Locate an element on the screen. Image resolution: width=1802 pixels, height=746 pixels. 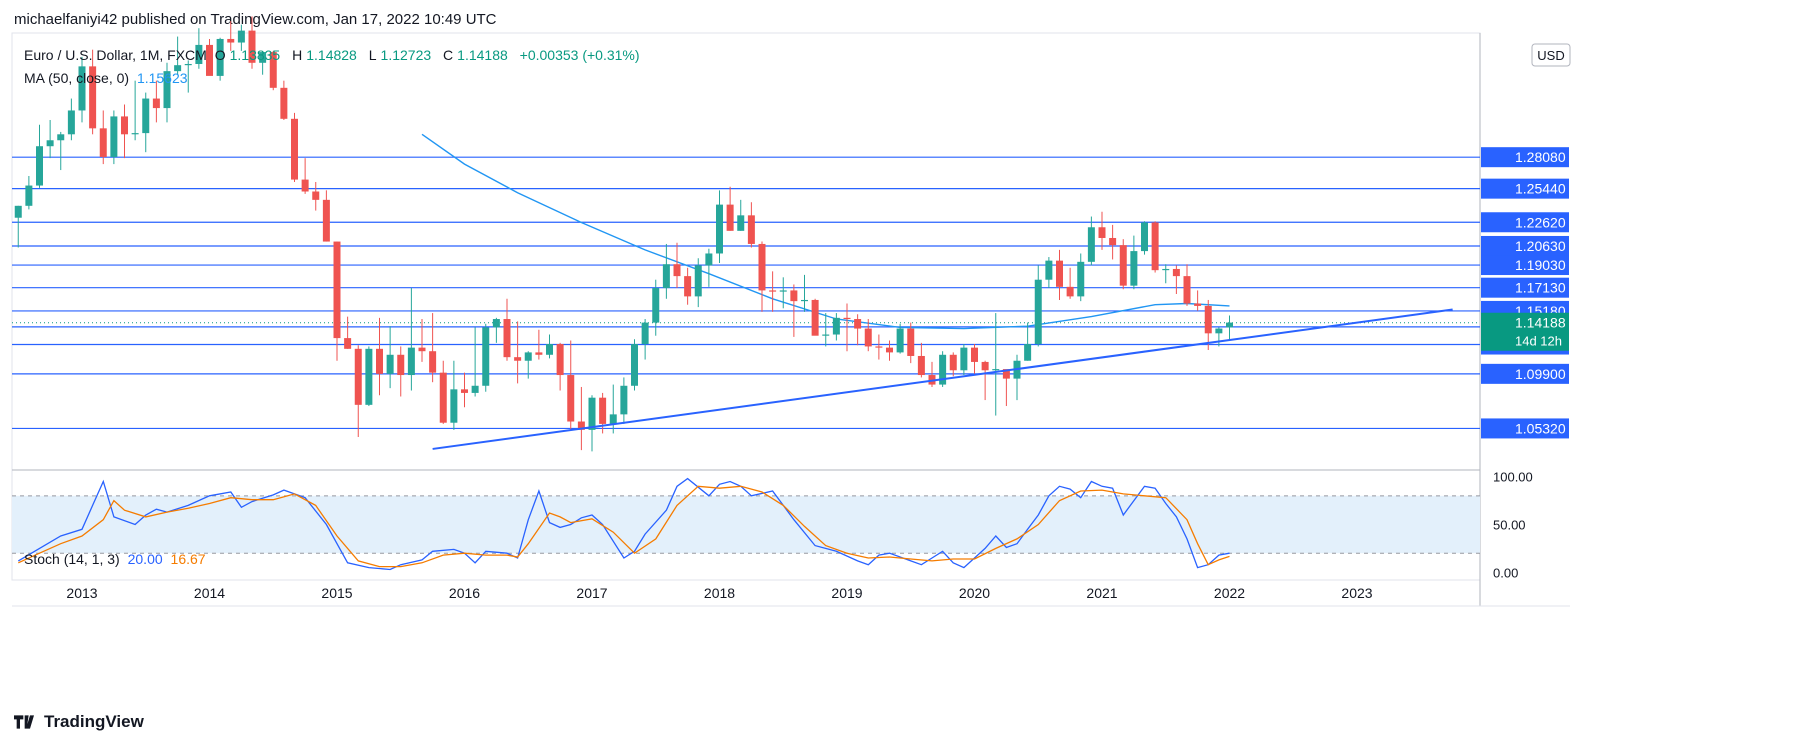
countdown-text: 14d 12h is located at coordinates (1538, 341).